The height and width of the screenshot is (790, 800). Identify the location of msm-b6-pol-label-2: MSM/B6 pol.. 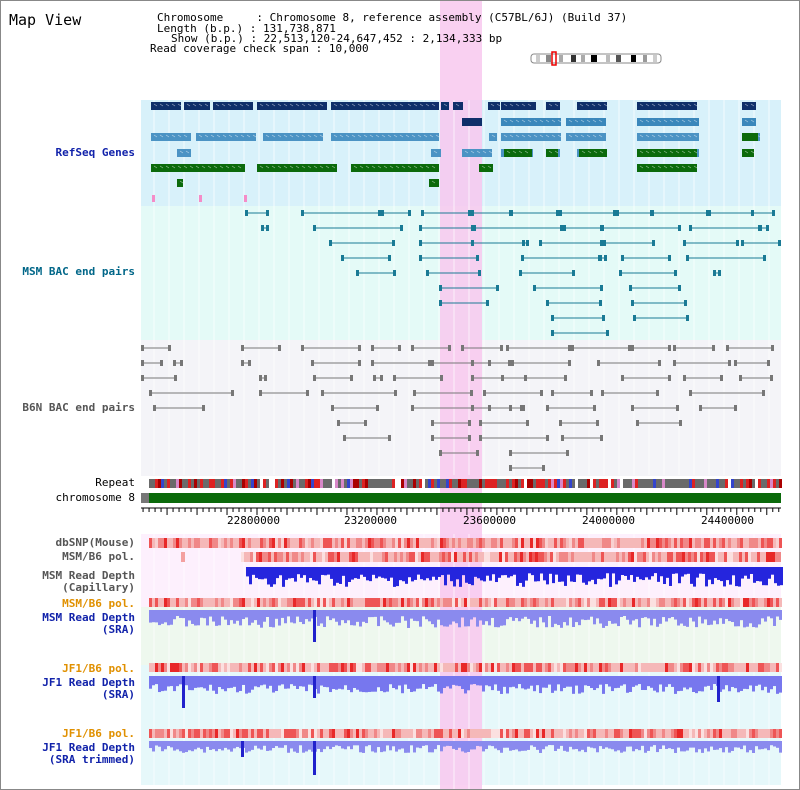
(98, 603).